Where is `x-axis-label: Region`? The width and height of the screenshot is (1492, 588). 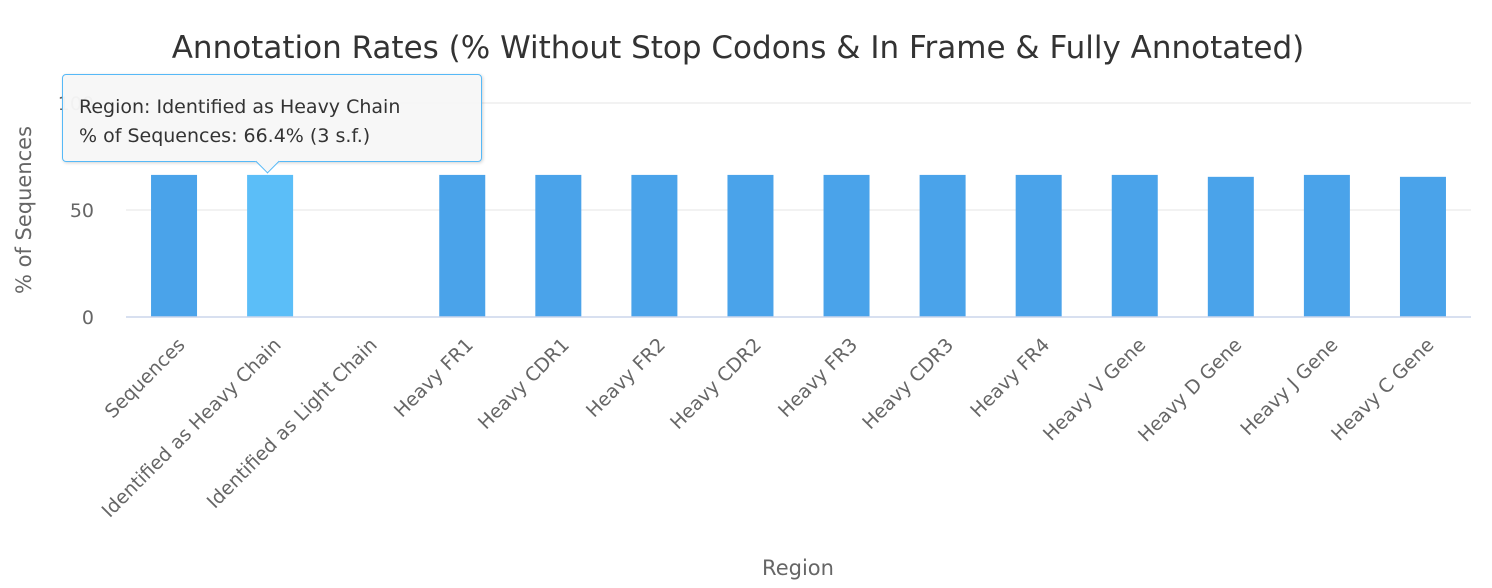 x-axis-label: Region is located at coordinates (798, 568).